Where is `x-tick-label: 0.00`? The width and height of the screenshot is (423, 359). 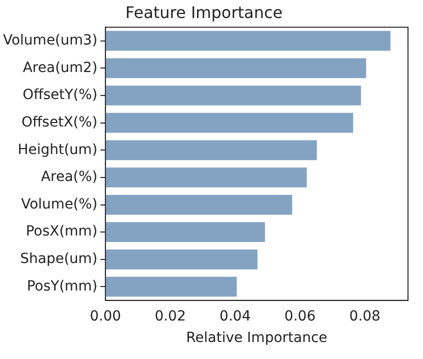 x-tick-label: 0.00 is located at coordinates (105, 316).